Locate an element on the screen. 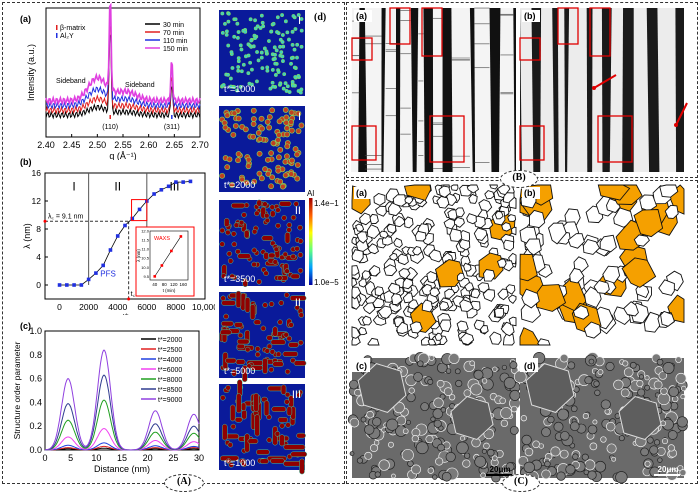  time-label: t*=1000 is located at coordinates (239, 463).